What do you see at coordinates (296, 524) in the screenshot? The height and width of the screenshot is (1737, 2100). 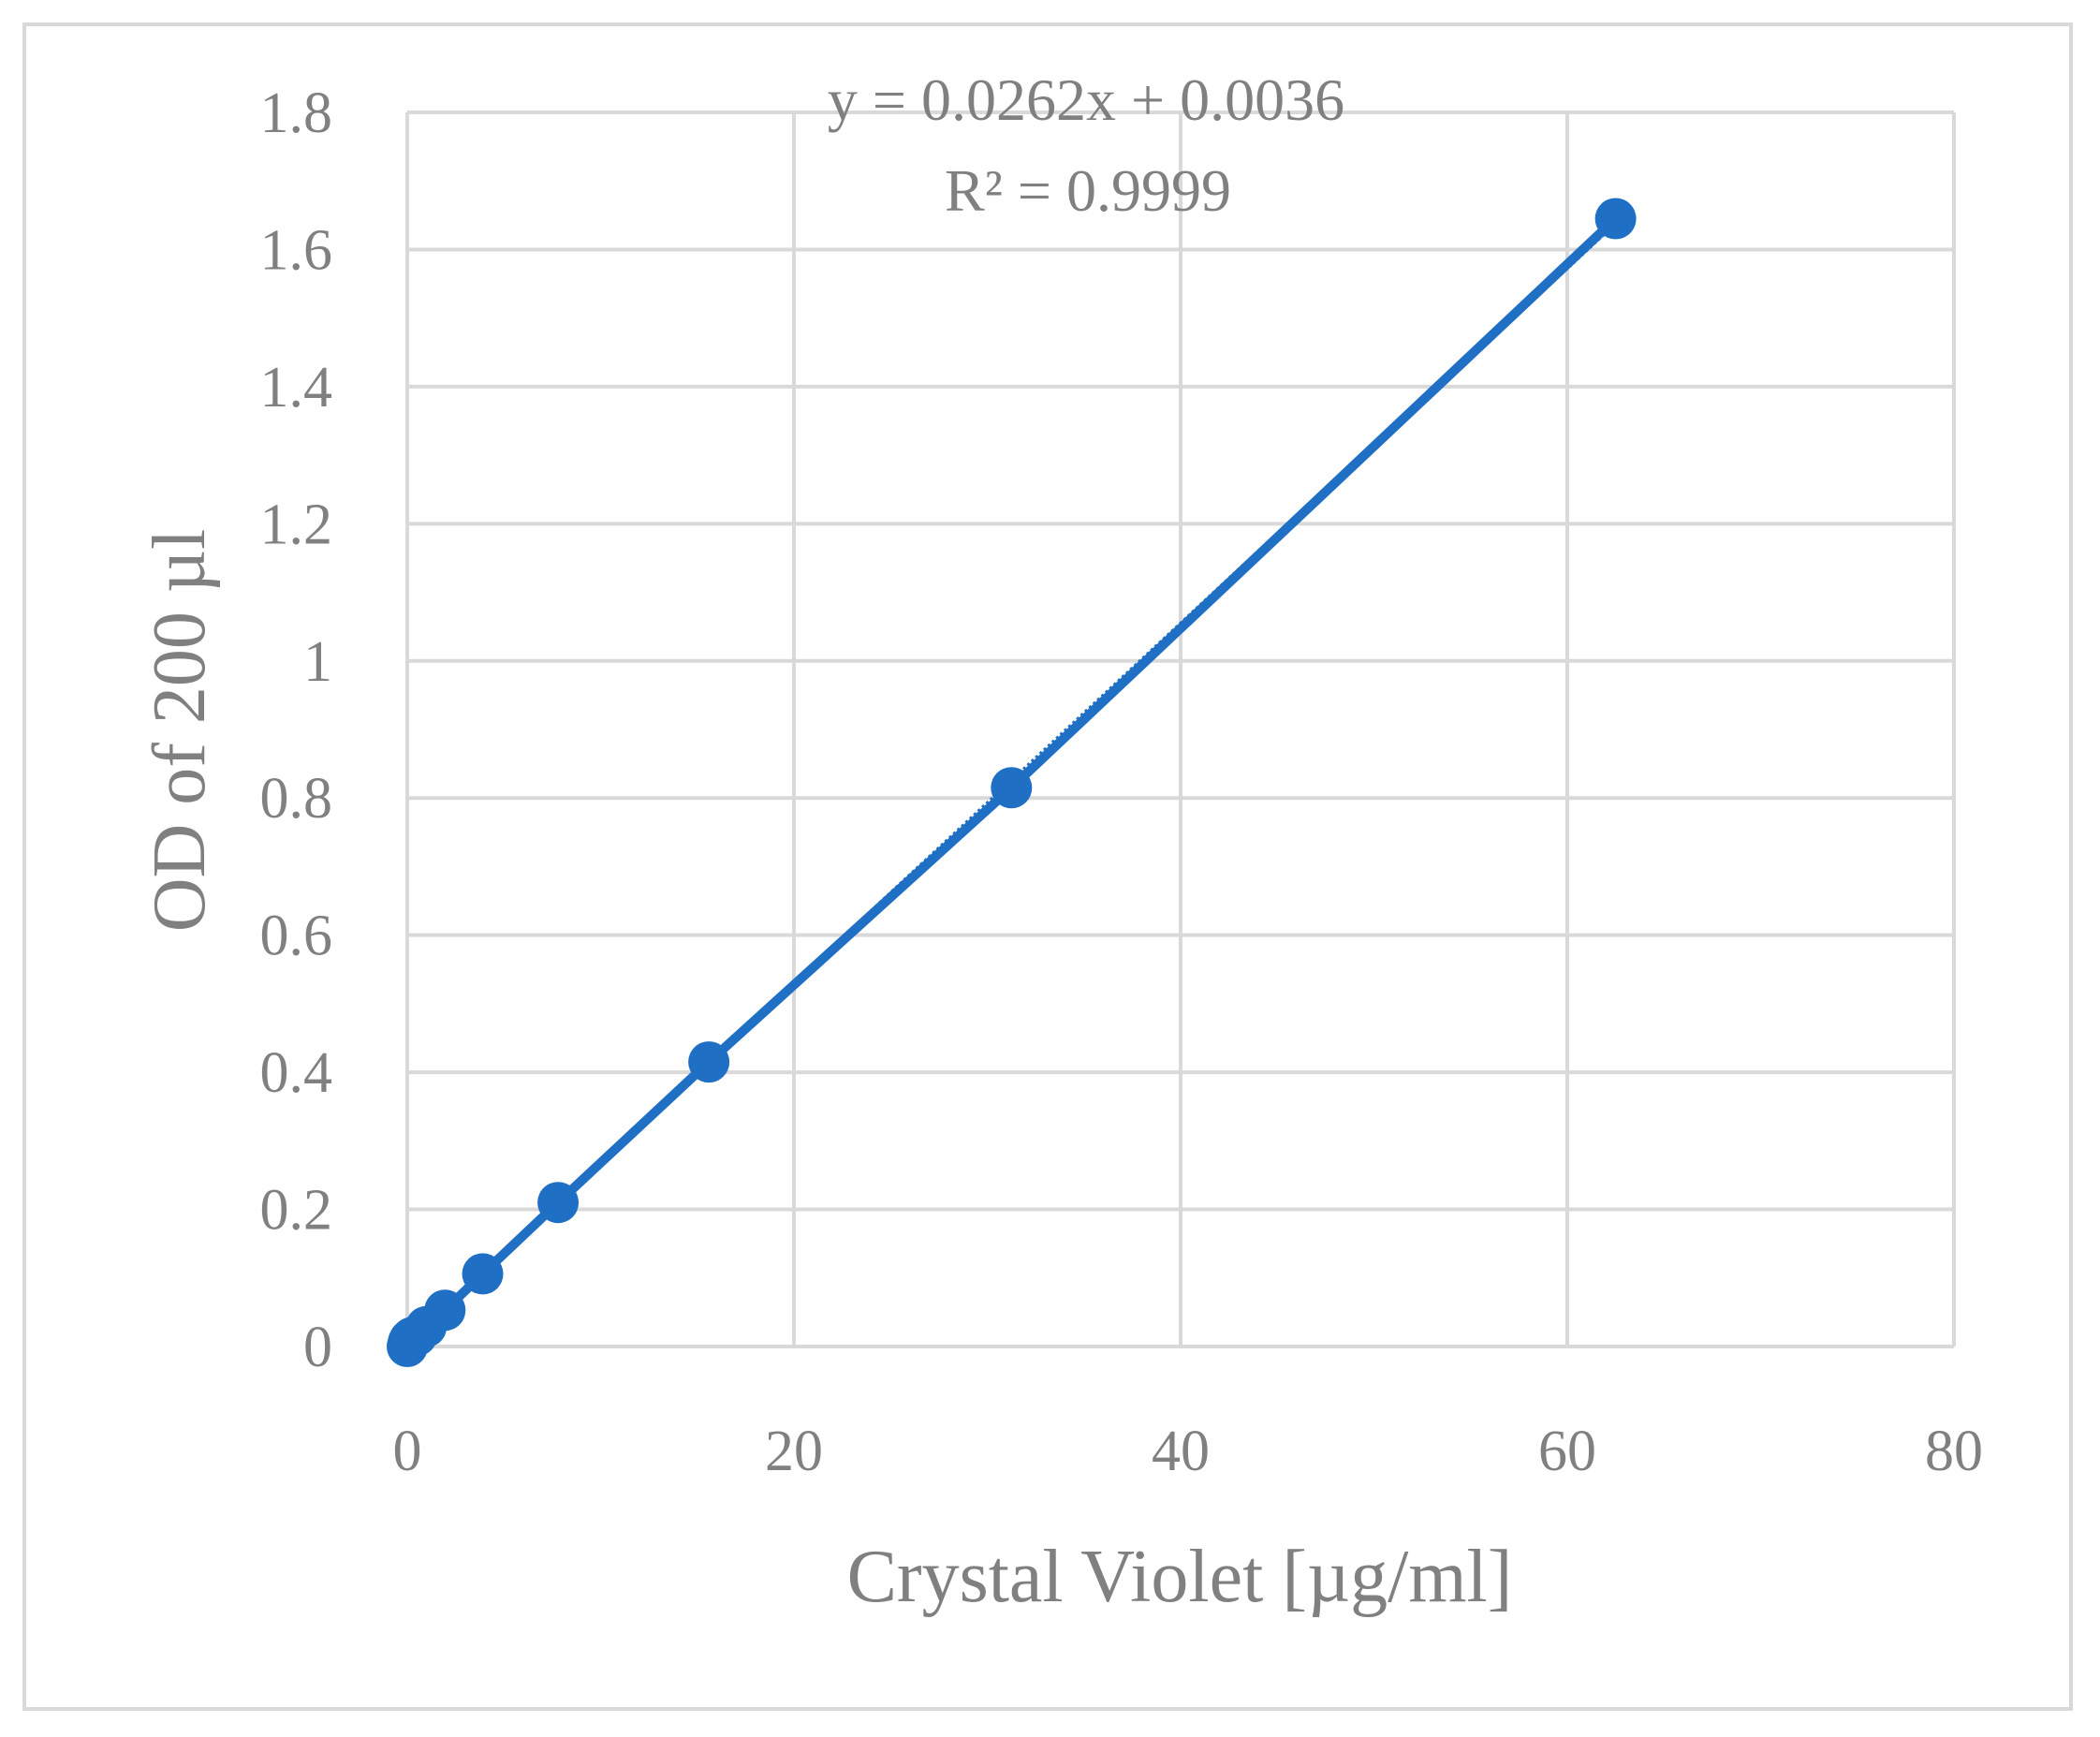 I see `y-tick-label: 1.2` at bounding box center [296, 524].